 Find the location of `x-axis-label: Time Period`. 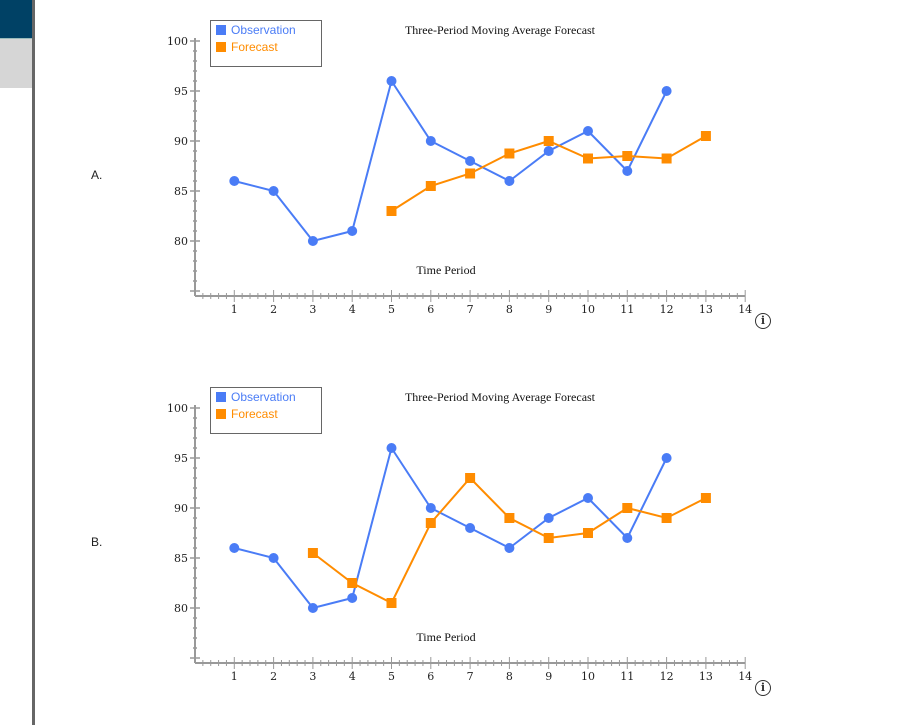

x-axis-label: Time Period is located at coordinates (445, 270).